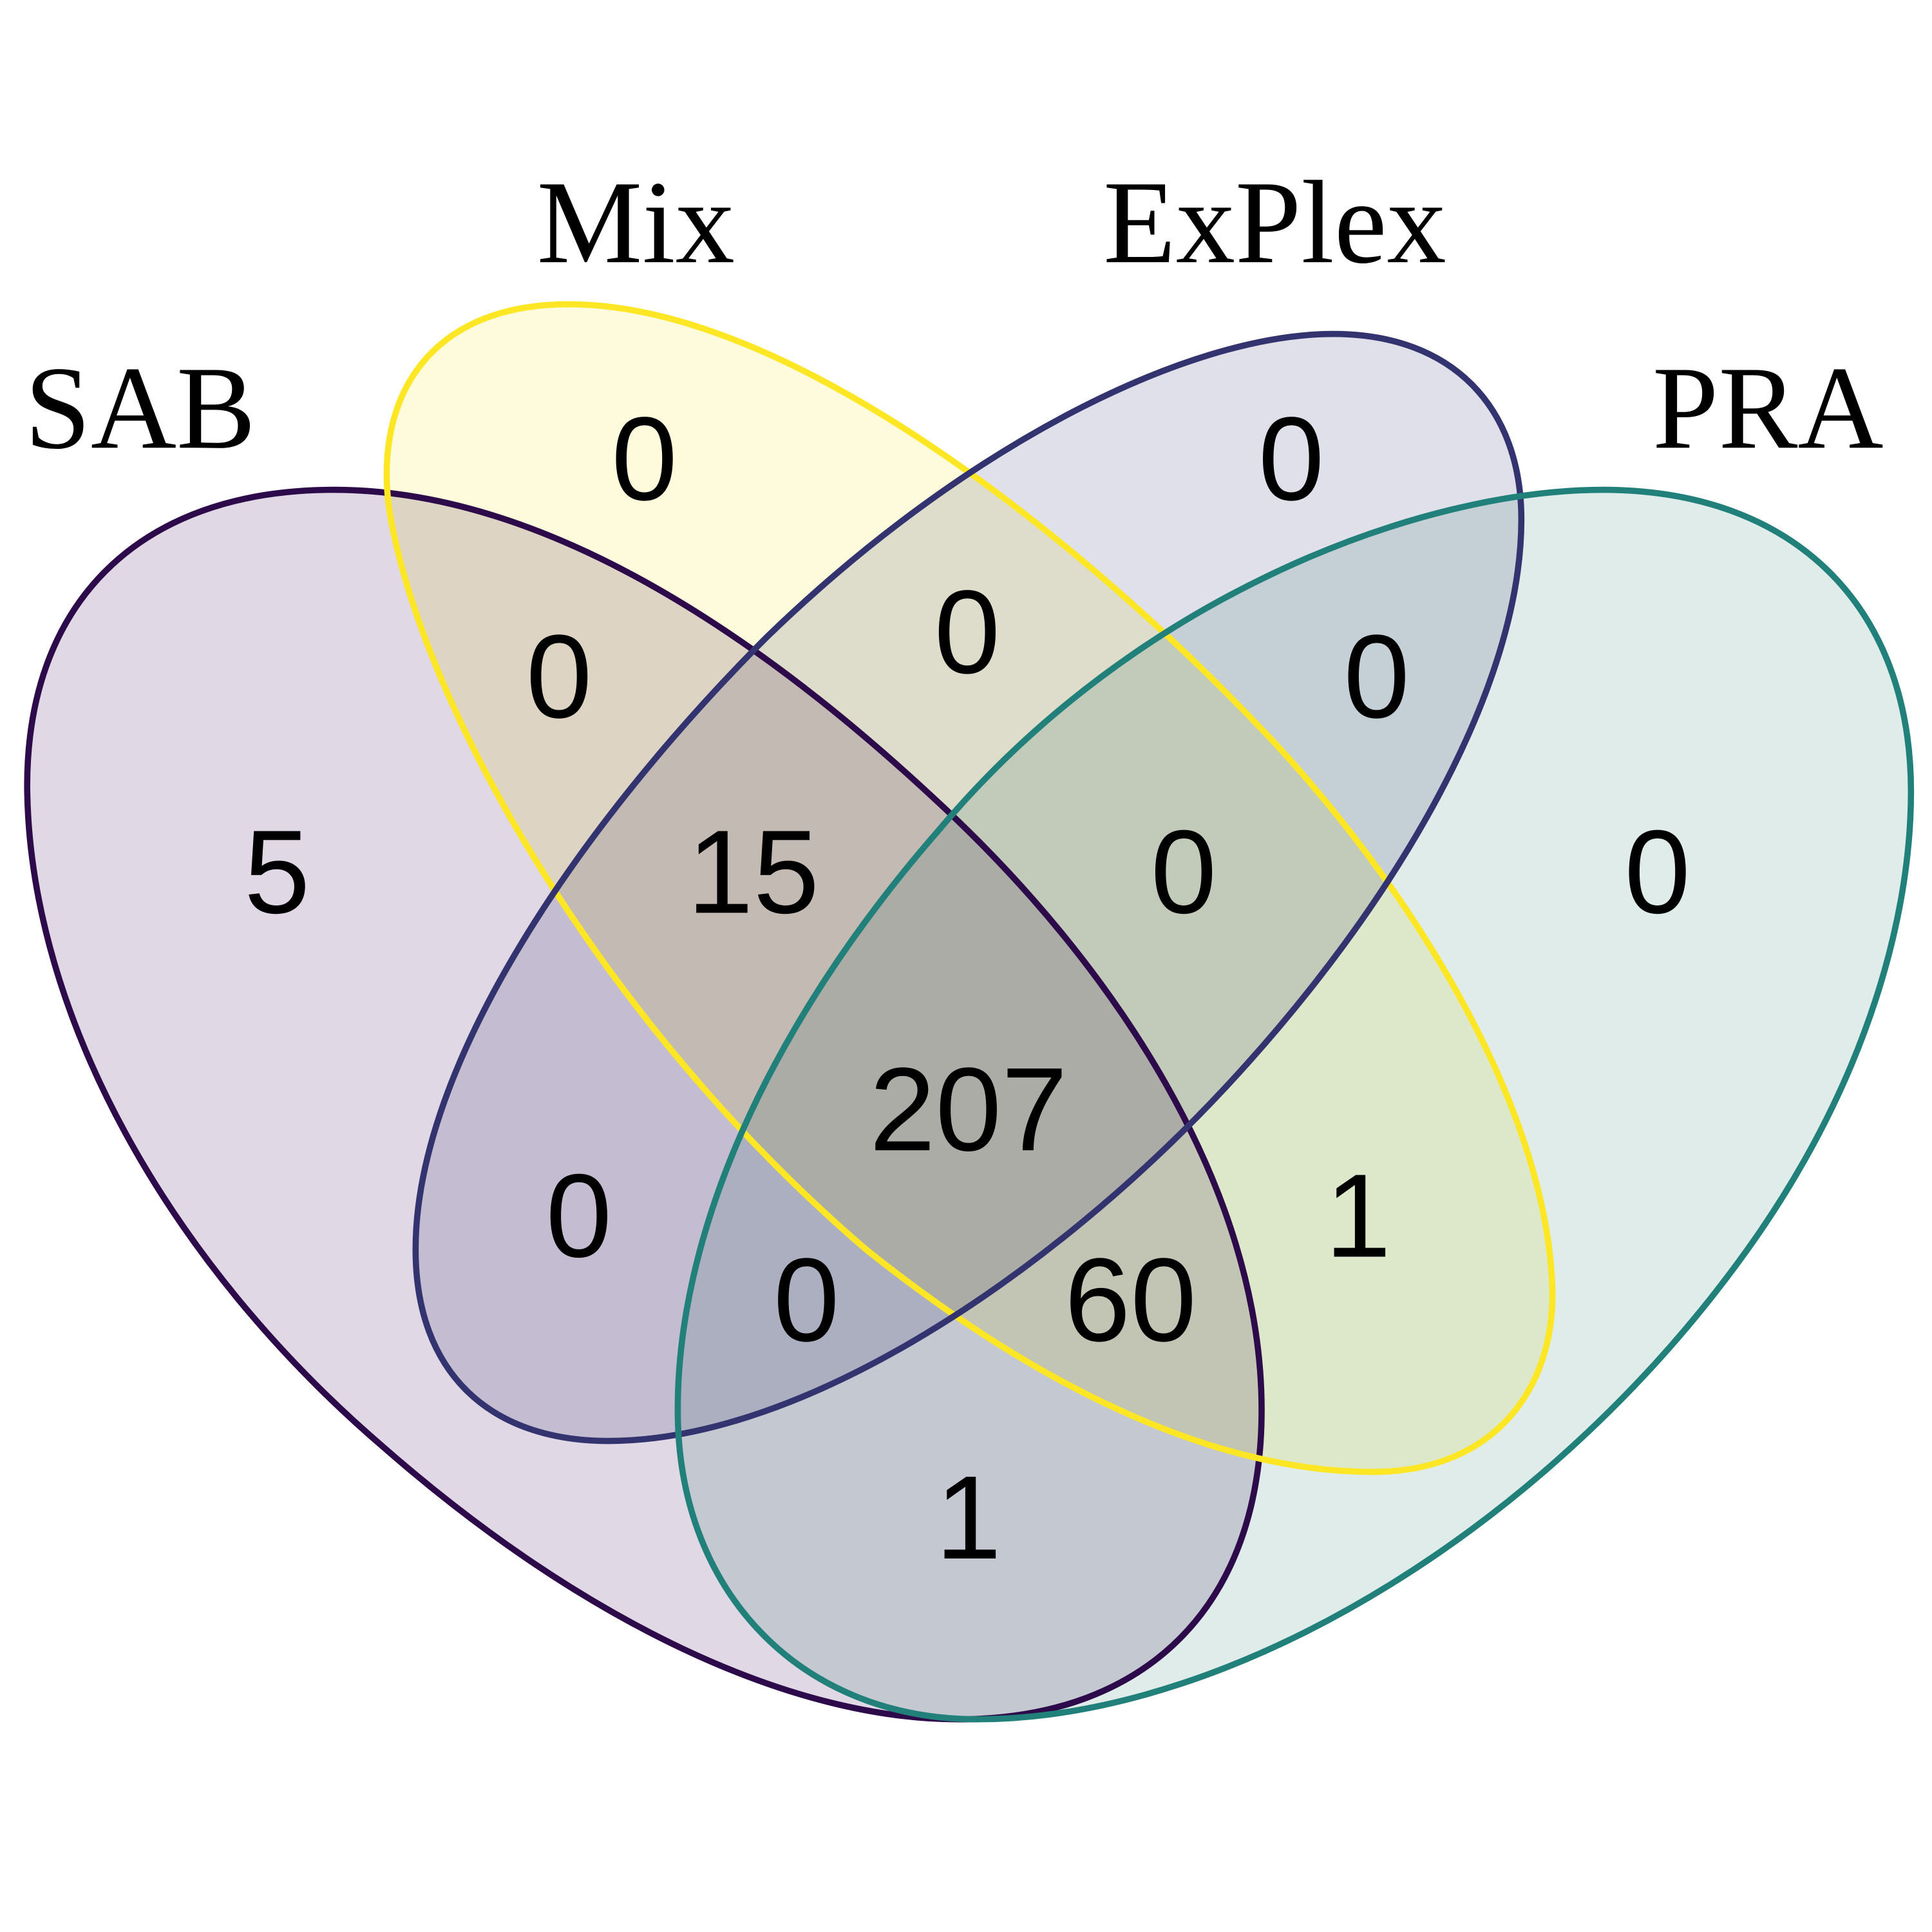  I want to click on set-label-mix: Mix, so click(636, 222).